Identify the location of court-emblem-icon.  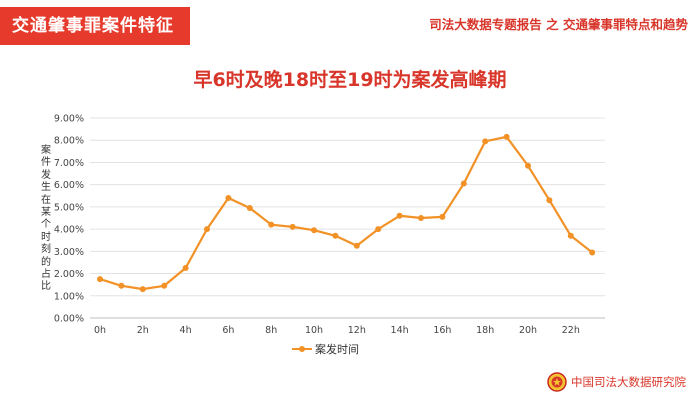
(557, 382).